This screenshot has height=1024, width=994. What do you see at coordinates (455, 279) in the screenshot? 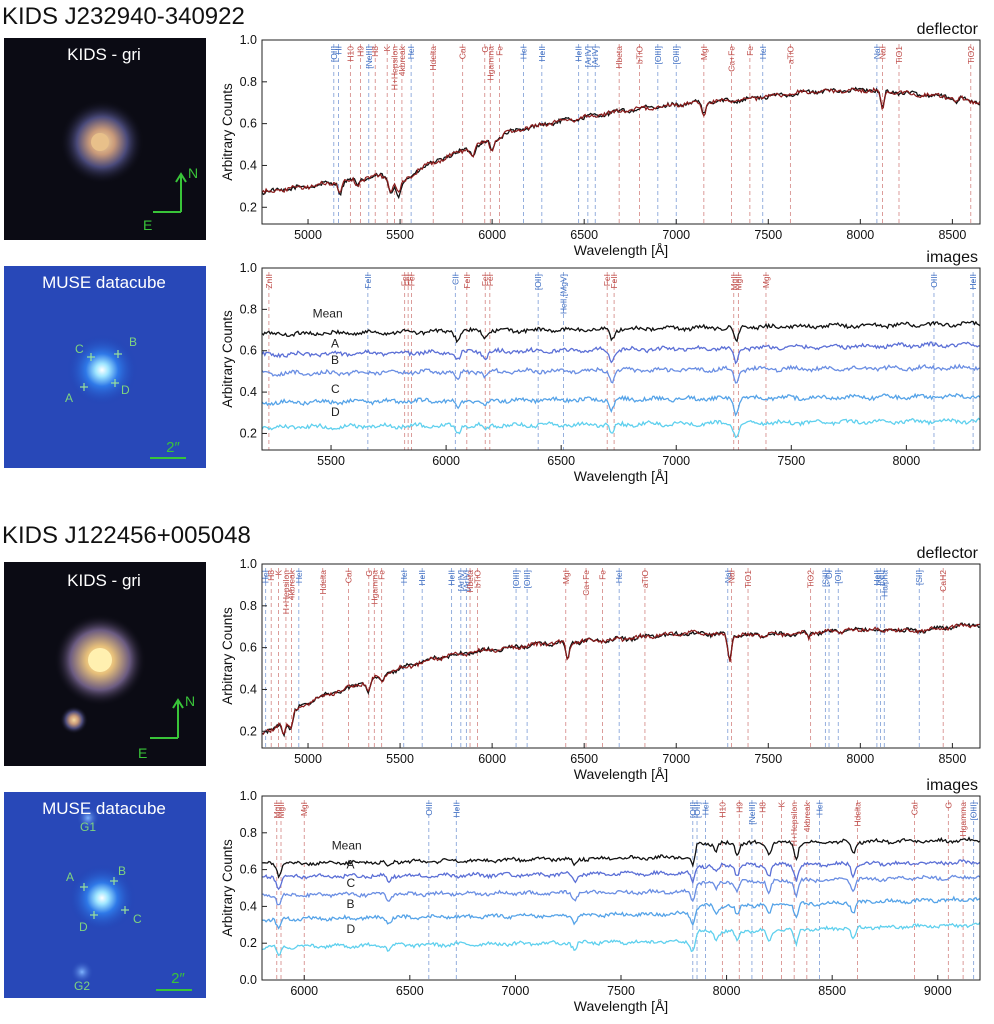
I see `spectral-line-label: CII` at bounding box center [455, 279].